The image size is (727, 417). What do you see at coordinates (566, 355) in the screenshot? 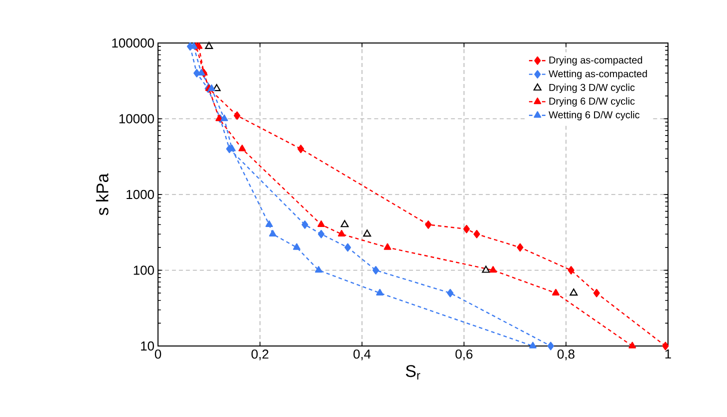
I see `x-tick-label: 0,8` at bounding box center [566, 355].